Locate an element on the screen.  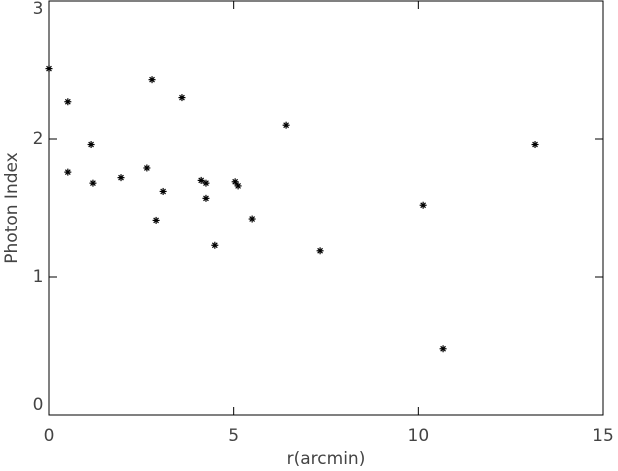
x-tick-label: 0 is located at coordinates (49, 436).